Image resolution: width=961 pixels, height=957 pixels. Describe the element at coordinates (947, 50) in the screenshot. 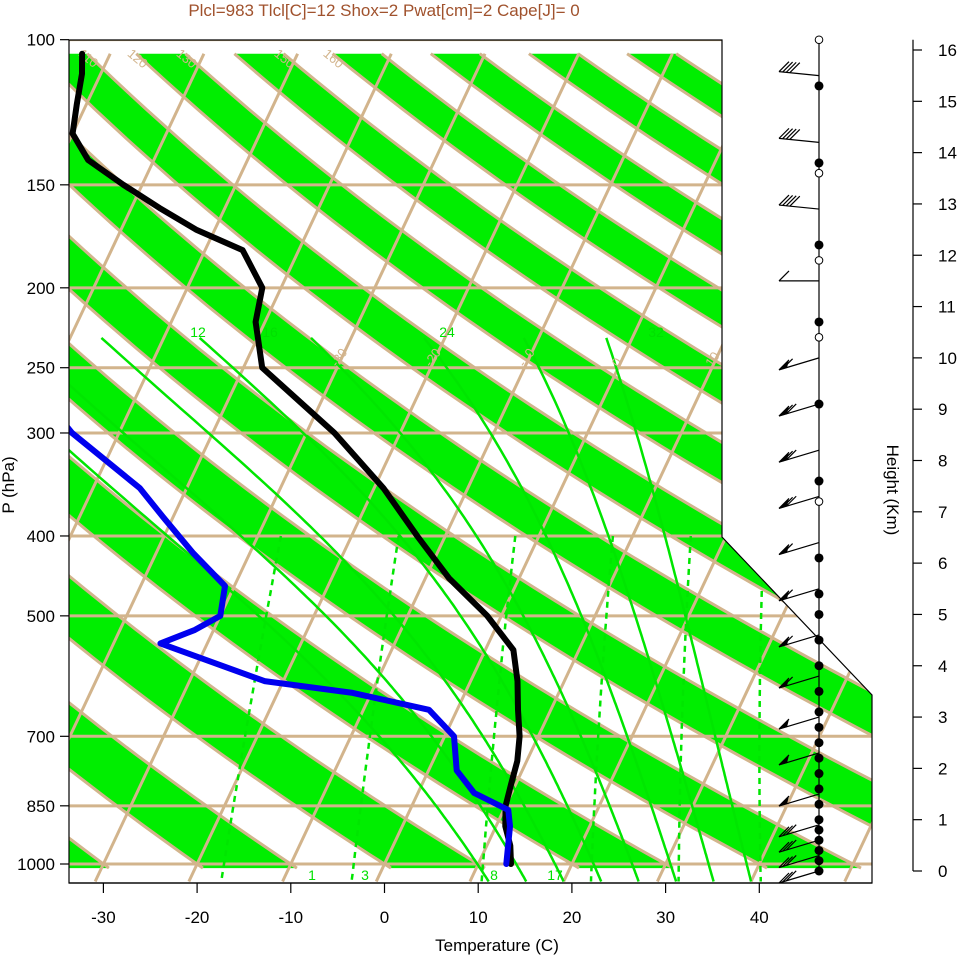

I see `height-tick-label: 16` at that location.